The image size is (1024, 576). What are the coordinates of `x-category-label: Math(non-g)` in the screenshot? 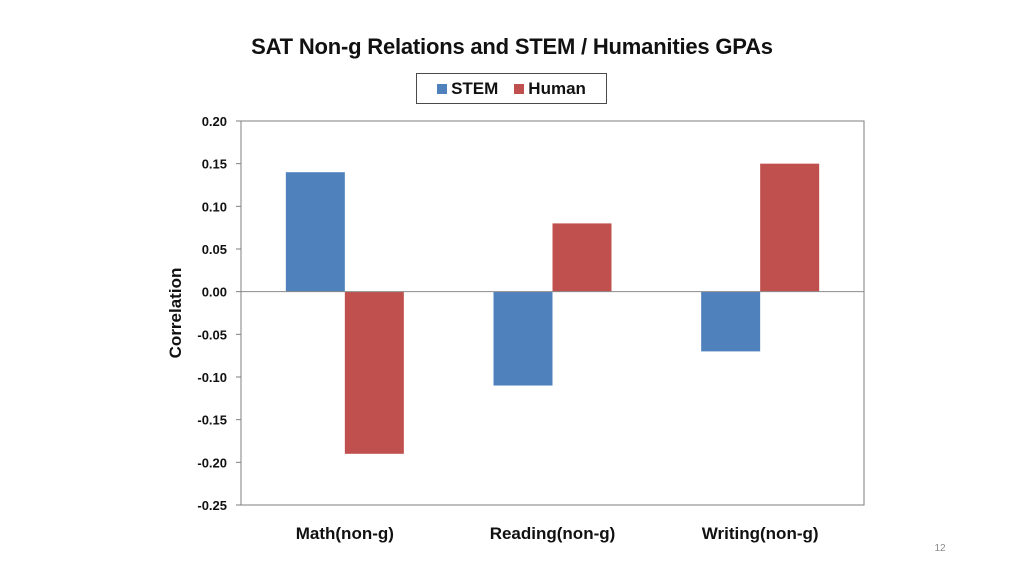 It's located at (345, 533).